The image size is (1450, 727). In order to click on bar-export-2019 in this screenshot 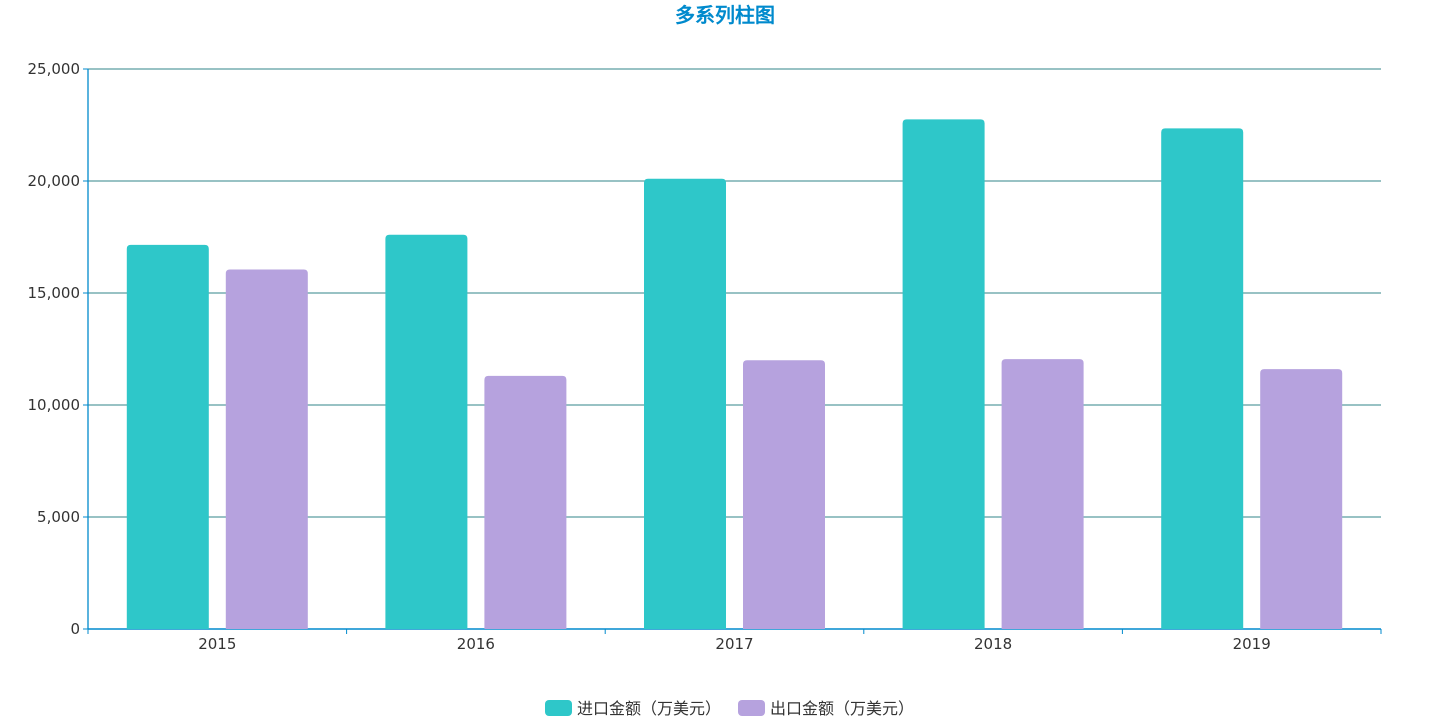, I will do `click(1301, 499)`.